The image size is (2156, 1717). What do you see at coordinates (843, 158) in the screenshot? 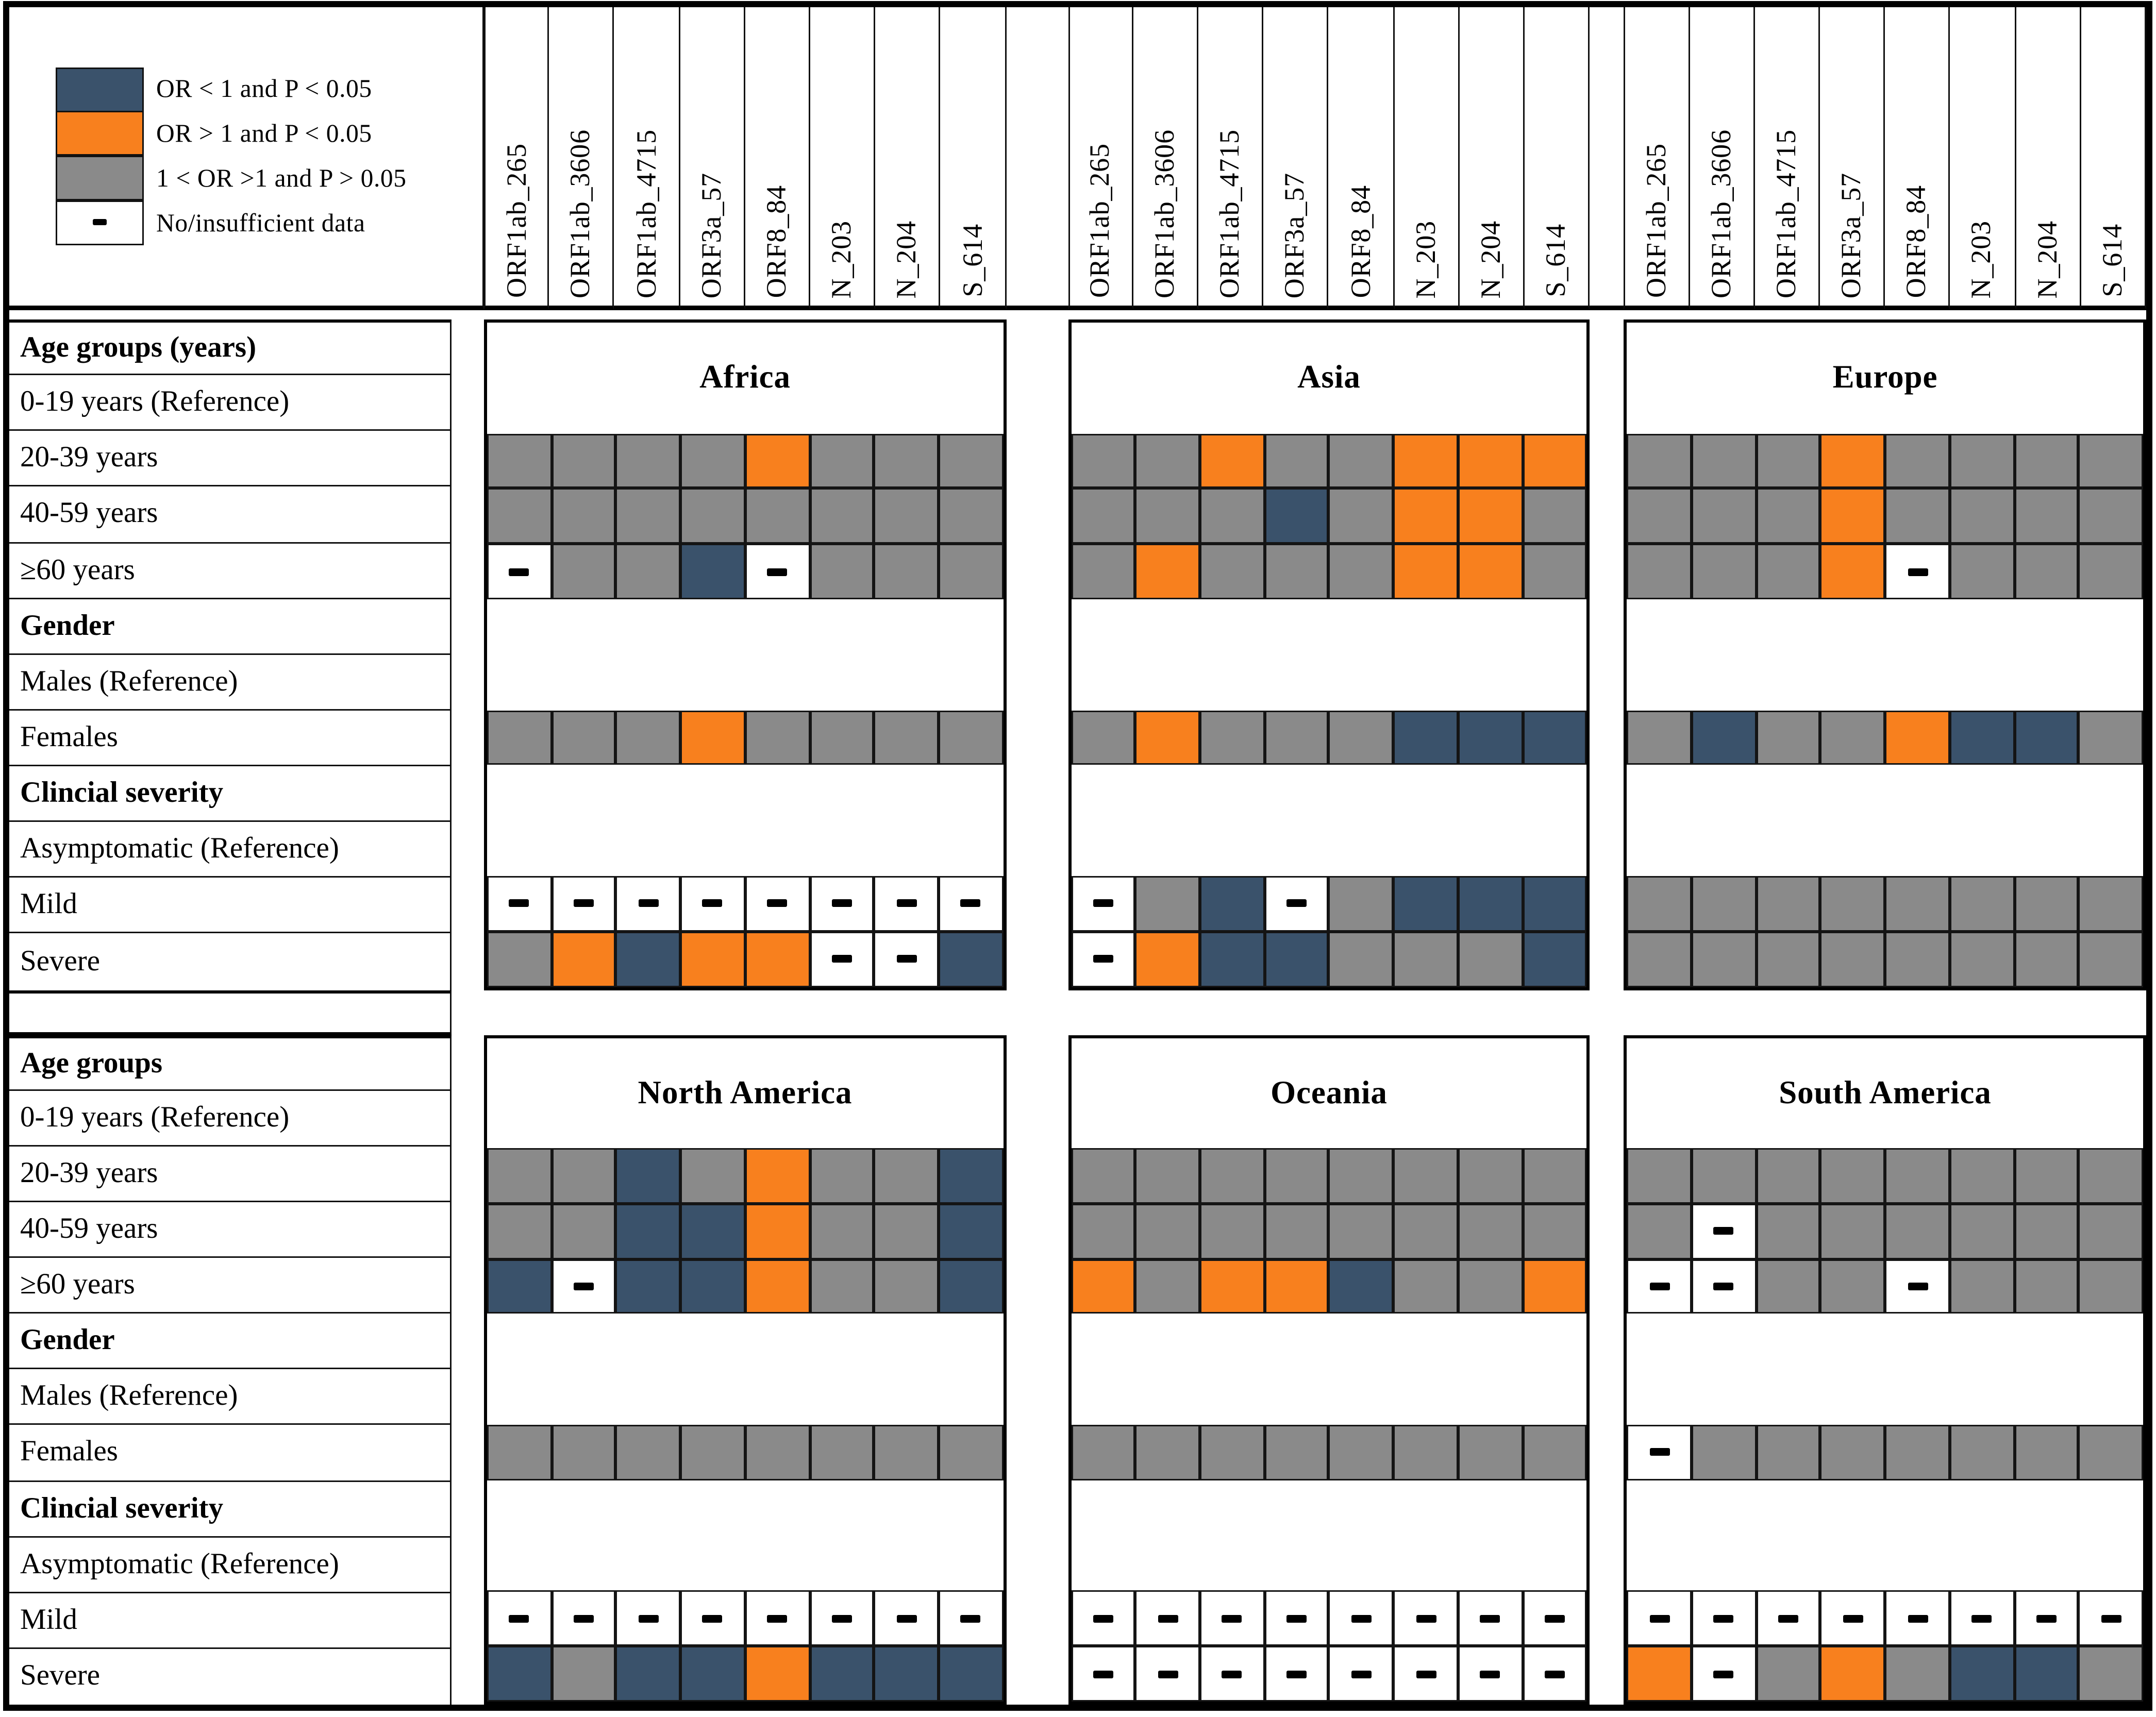
I see `column-header: N_203` at bounding box center [843, 158].